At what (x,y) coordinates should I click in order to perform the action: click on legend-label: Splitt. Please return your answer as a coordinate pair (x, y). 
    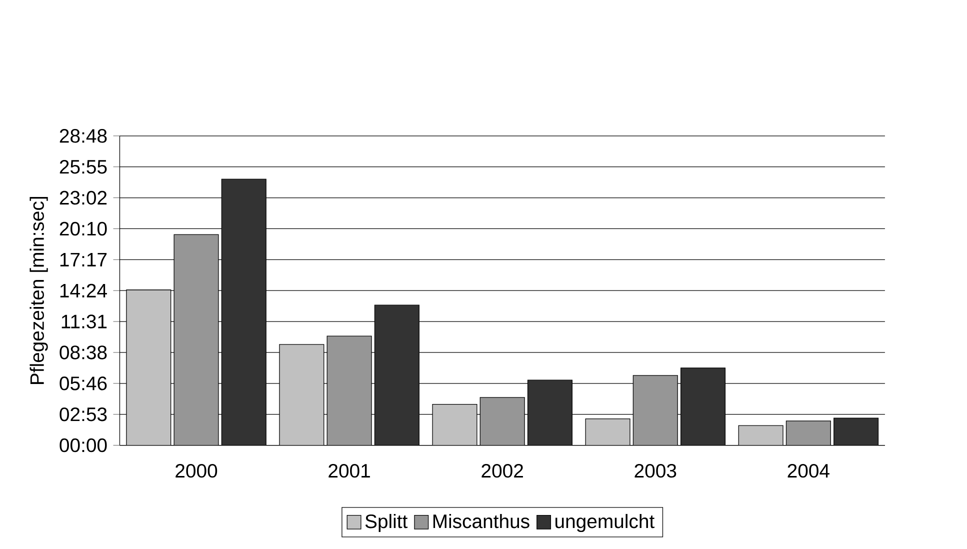
    Looking at the image, I should click on (386, 523).